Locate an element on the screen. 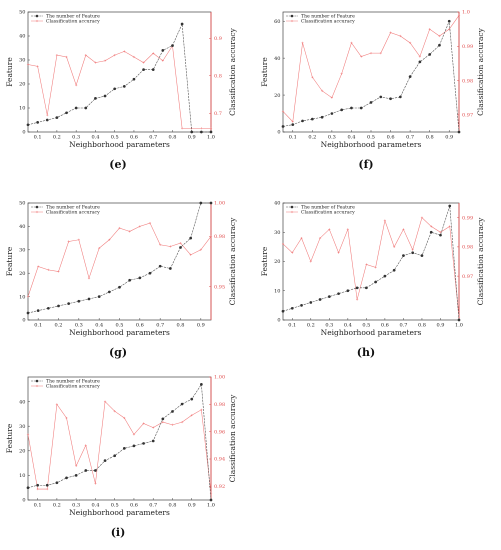 The image size is (501, 550). y-left-tick-label: 60 is located at coordinates (277, 22).